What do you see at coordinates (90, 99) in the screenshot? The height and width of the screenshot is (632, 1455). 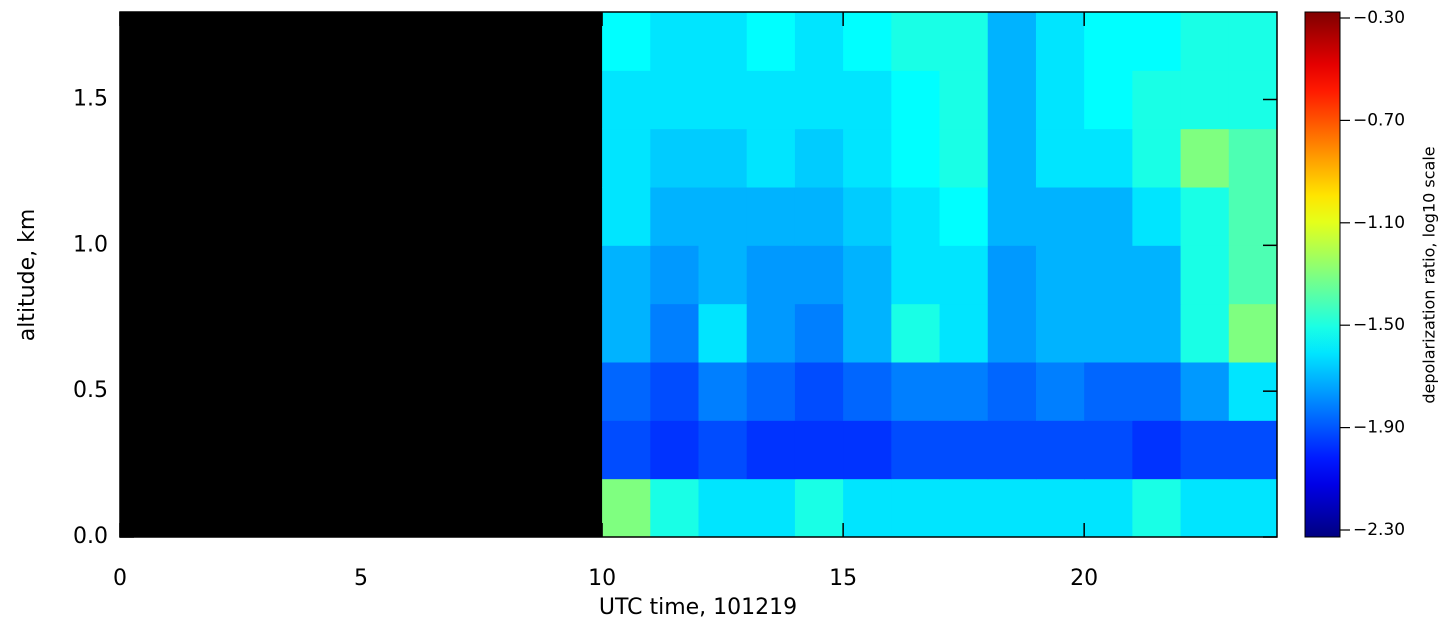 I see `y-tick-label: 1.5` at bounding box center [90, 99].